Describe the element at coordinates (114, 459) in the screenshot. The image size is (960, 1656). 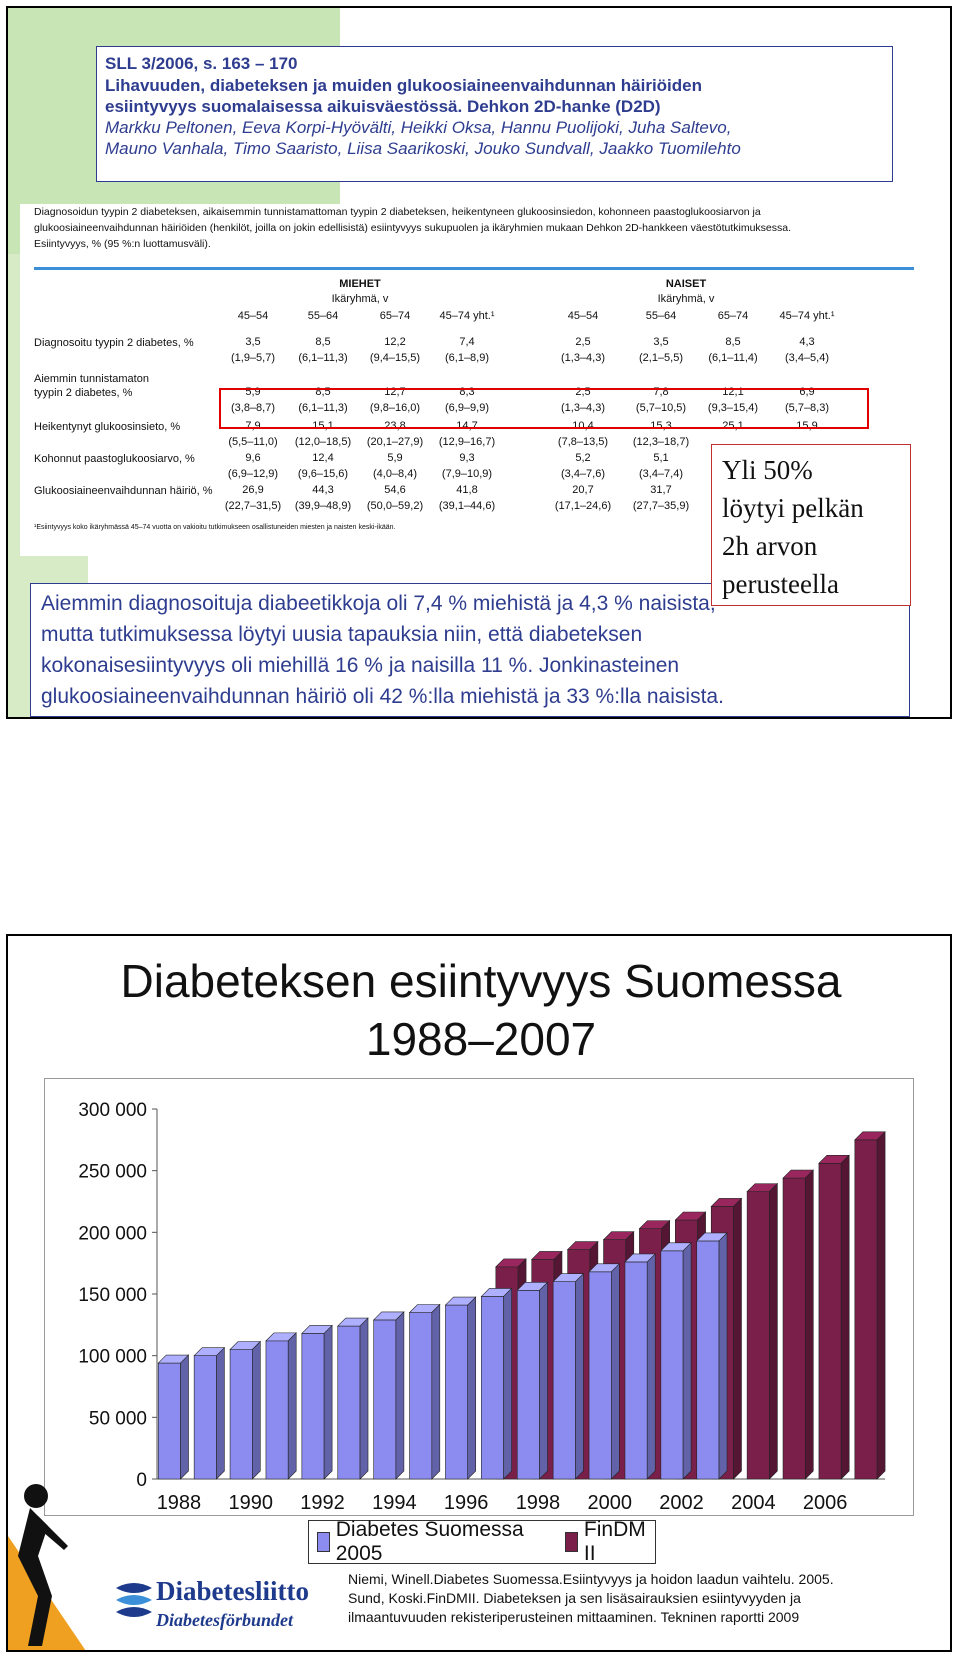
I see `table-row-label: Kohonnut paastoglukoosiarvo, %` at that location.